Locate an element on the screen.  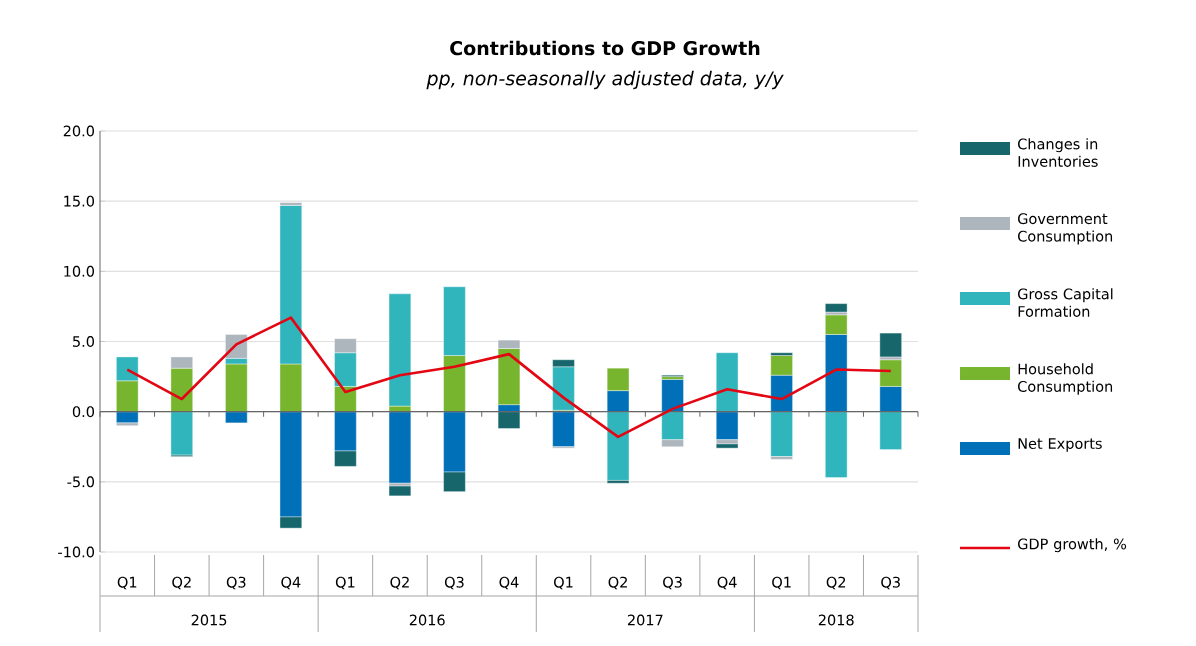
legend-label: Household Consumption is located at coordinates (1065, 379).